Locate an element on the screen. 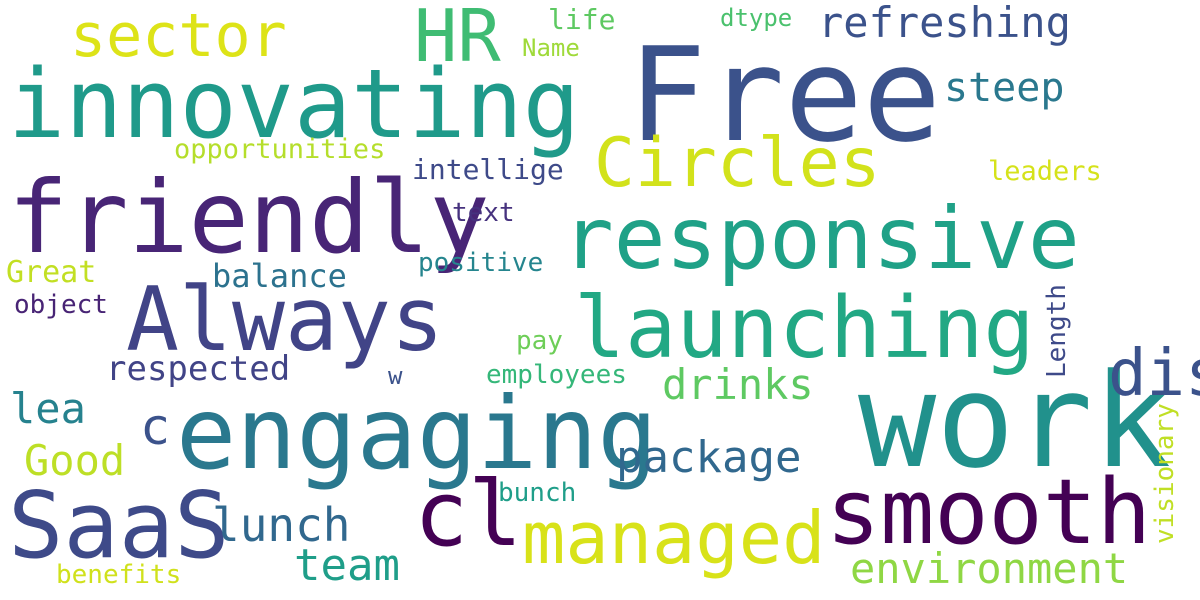  word-responsive: responsive is located at coordinates (821, 239).